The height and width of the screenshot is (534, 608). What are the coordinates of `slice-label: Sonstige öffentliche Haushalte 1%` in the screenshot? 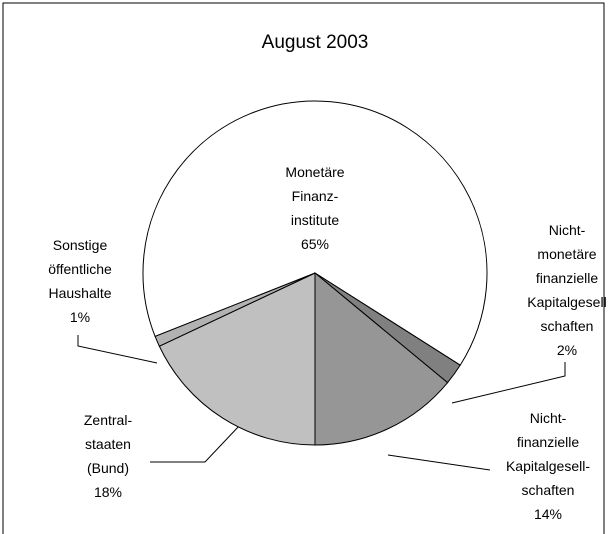 It's located at (80, 281).